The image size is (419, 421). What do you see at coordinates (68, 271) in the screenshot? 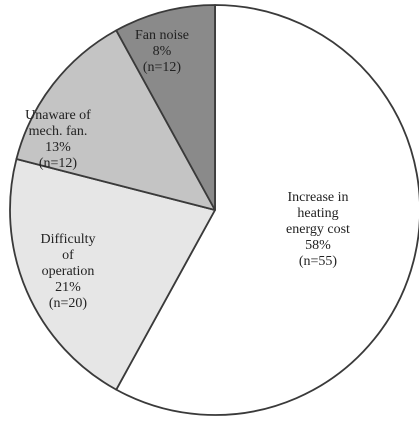
I see `slice-label-1-line-2: operation` at bounding box center [68, 271].